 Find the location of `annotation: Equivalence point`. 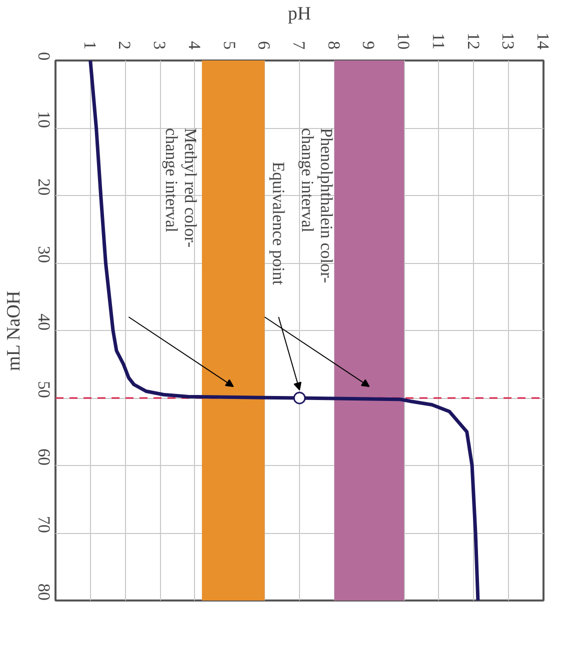

annotation: Equivalence point is located at coordinates (278, 224).